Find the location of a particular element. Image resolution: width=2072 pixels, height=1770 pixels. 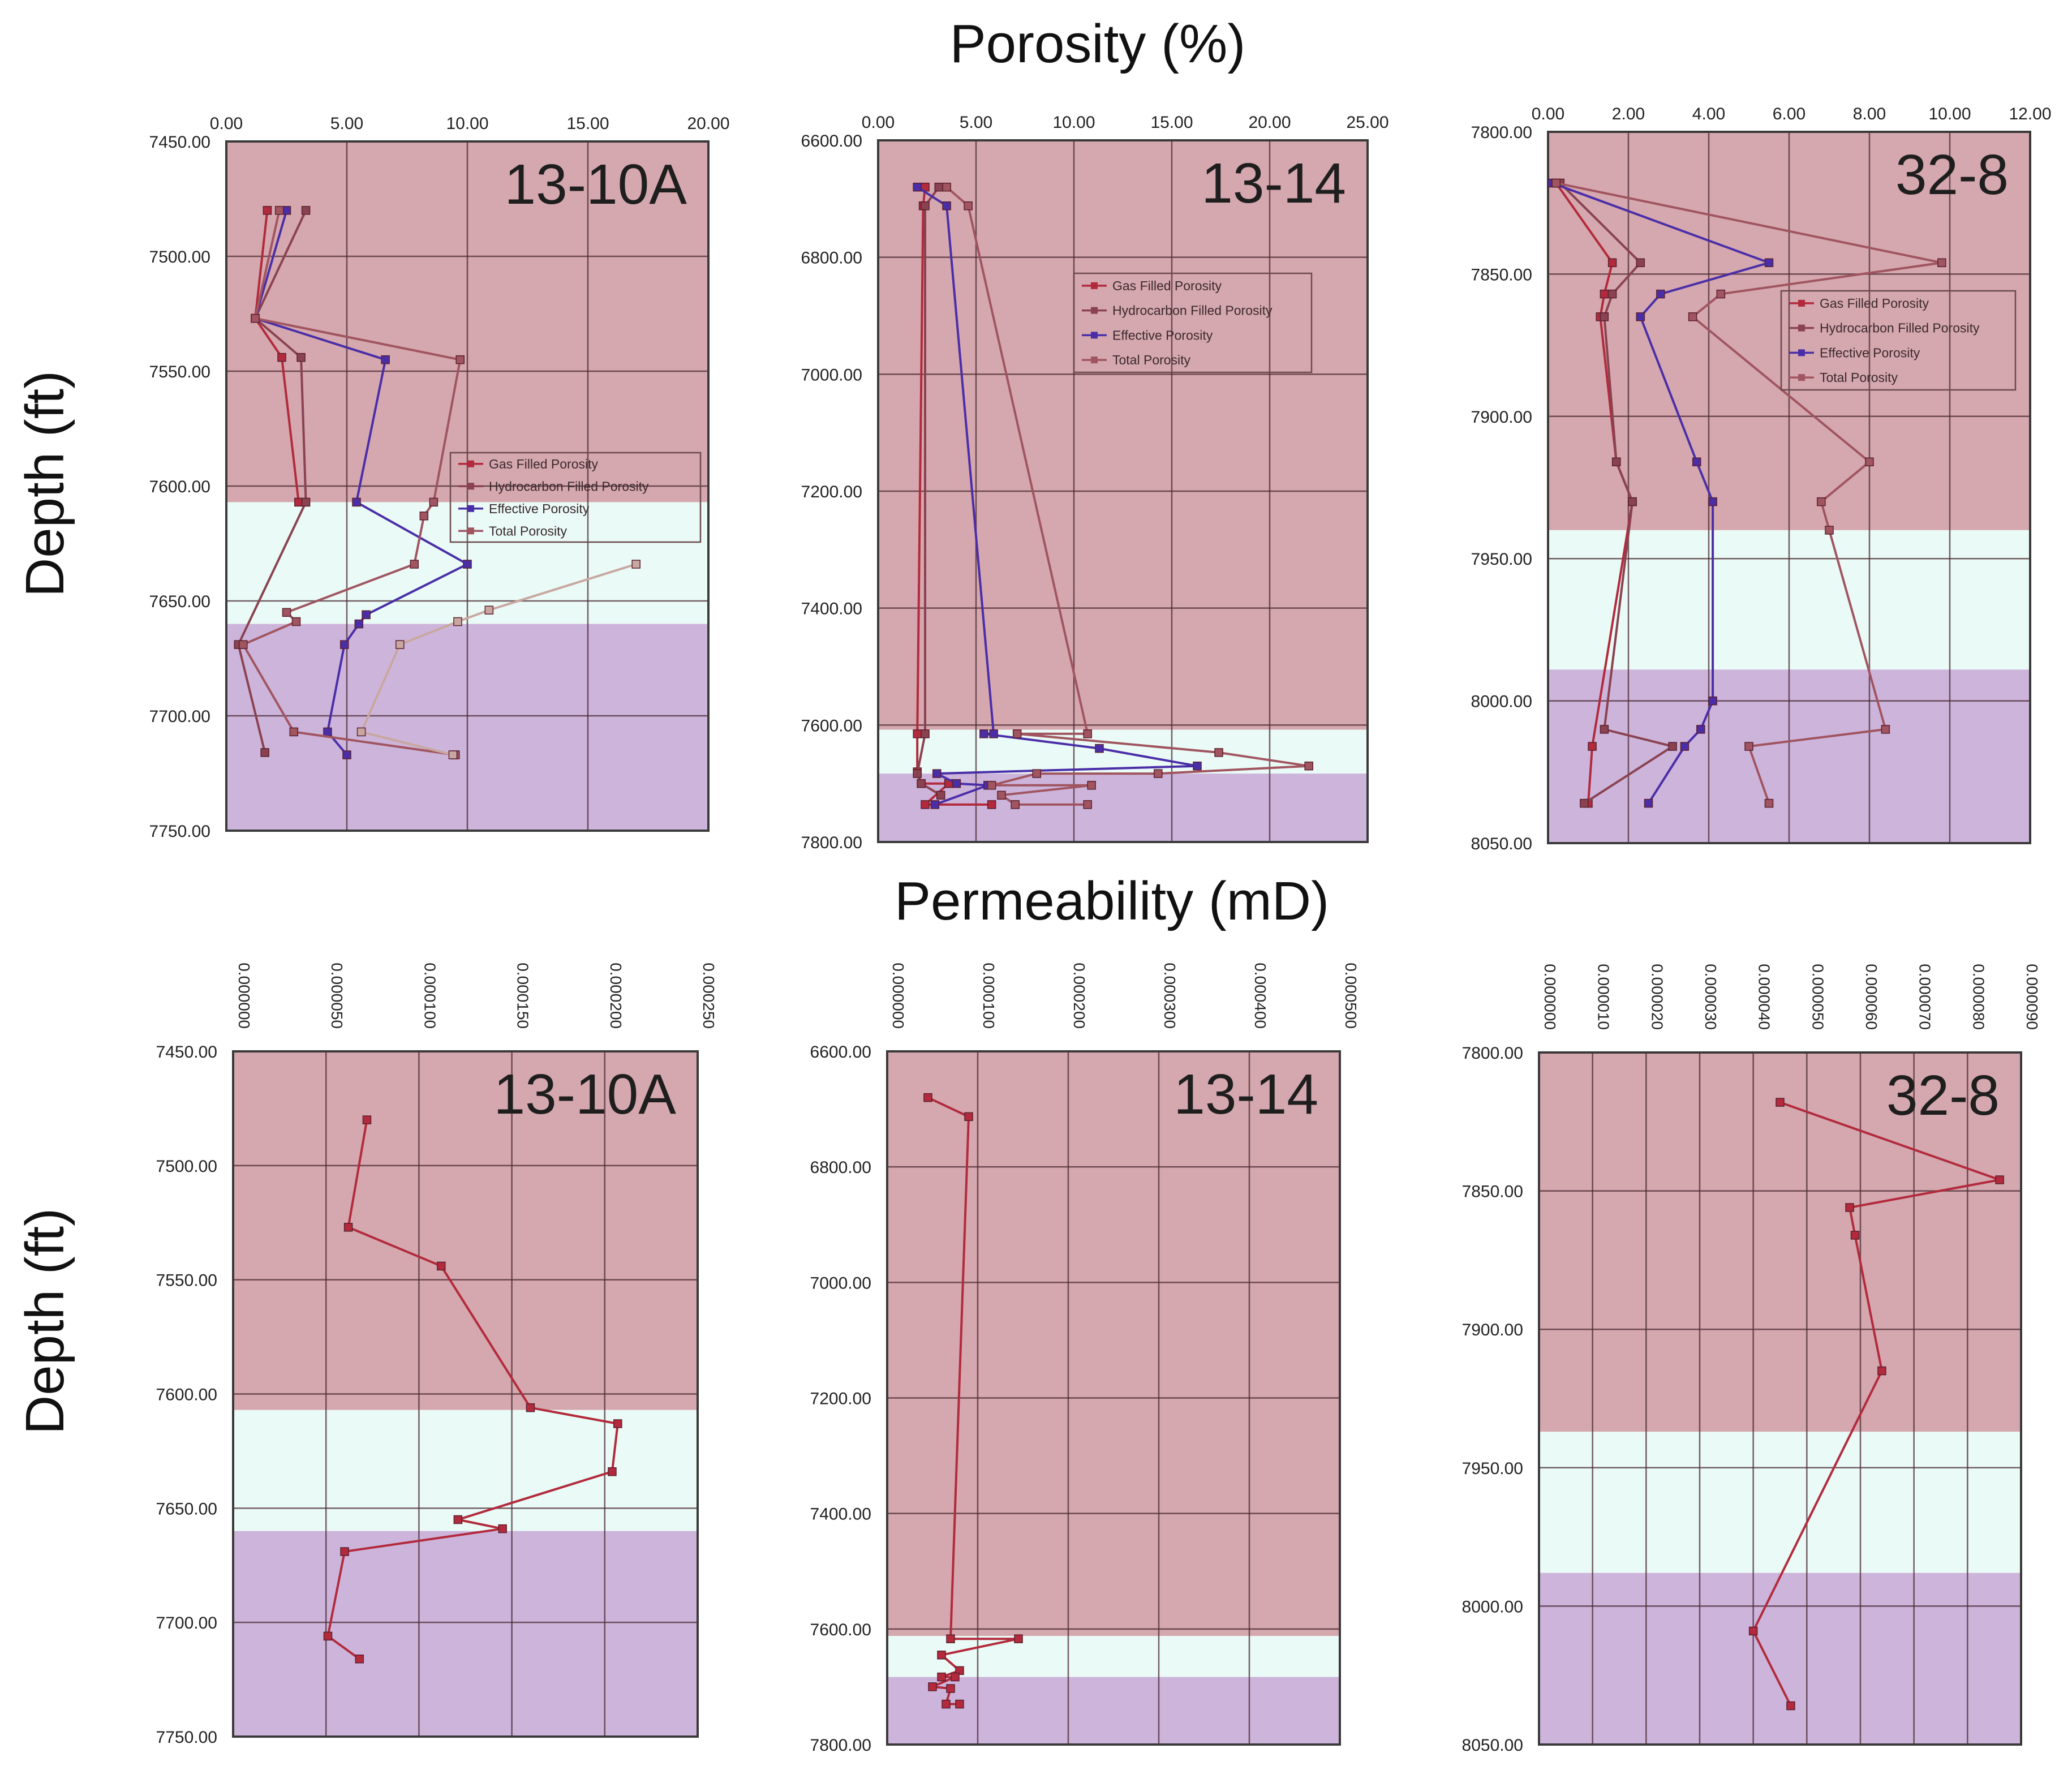

legend-label: Total Porosity is located at coordinates (528, 530).